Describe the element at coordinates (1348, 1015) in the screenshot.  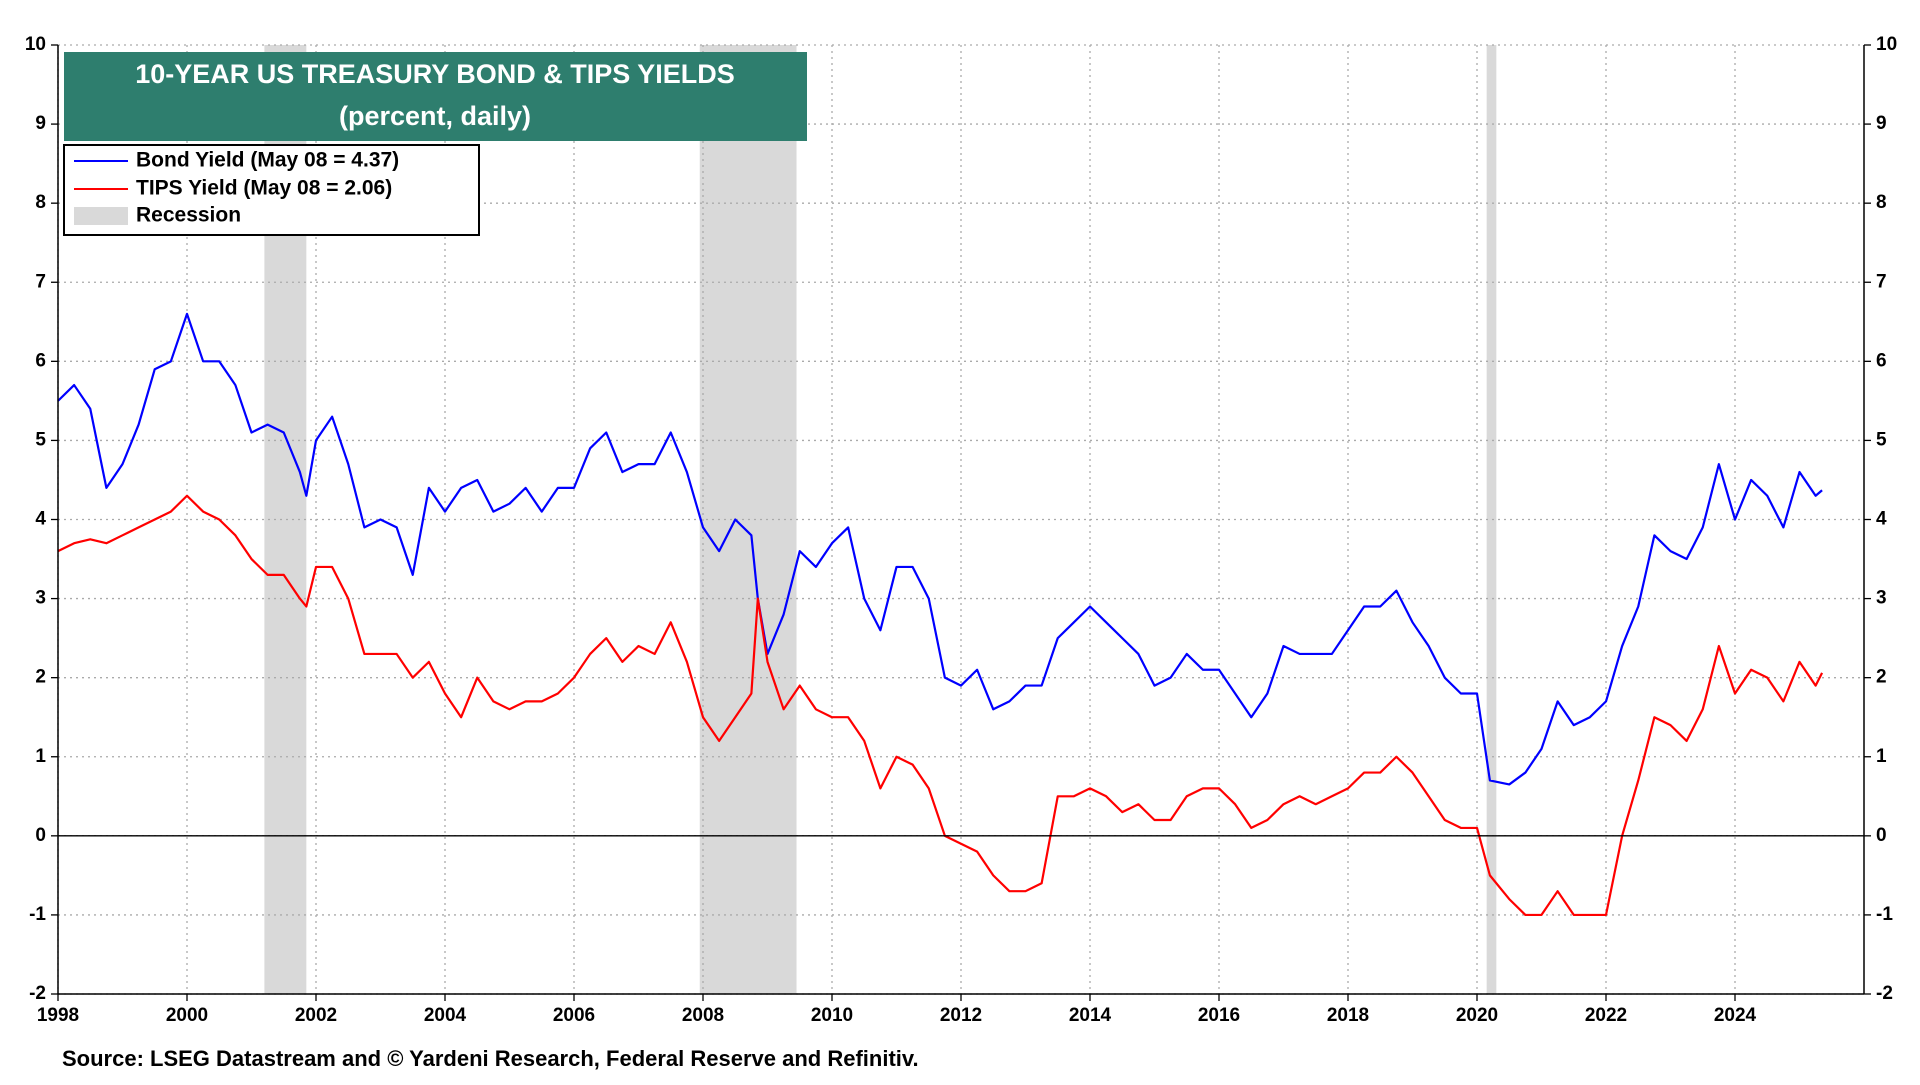
I see `x-tick-label: 2018` at that location.